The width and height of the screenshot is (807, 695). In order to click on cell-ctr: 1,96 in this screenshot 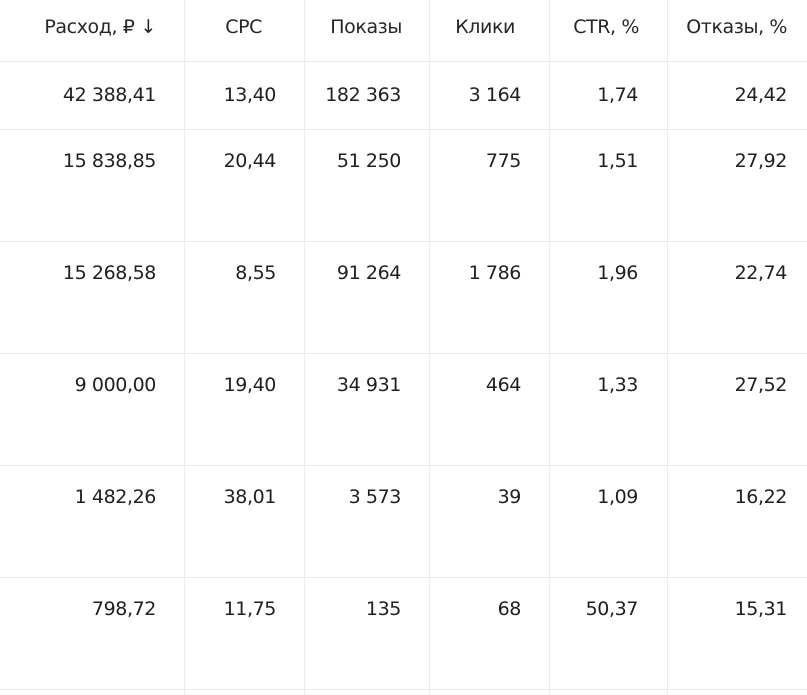, I will do `click(617, 273)`.